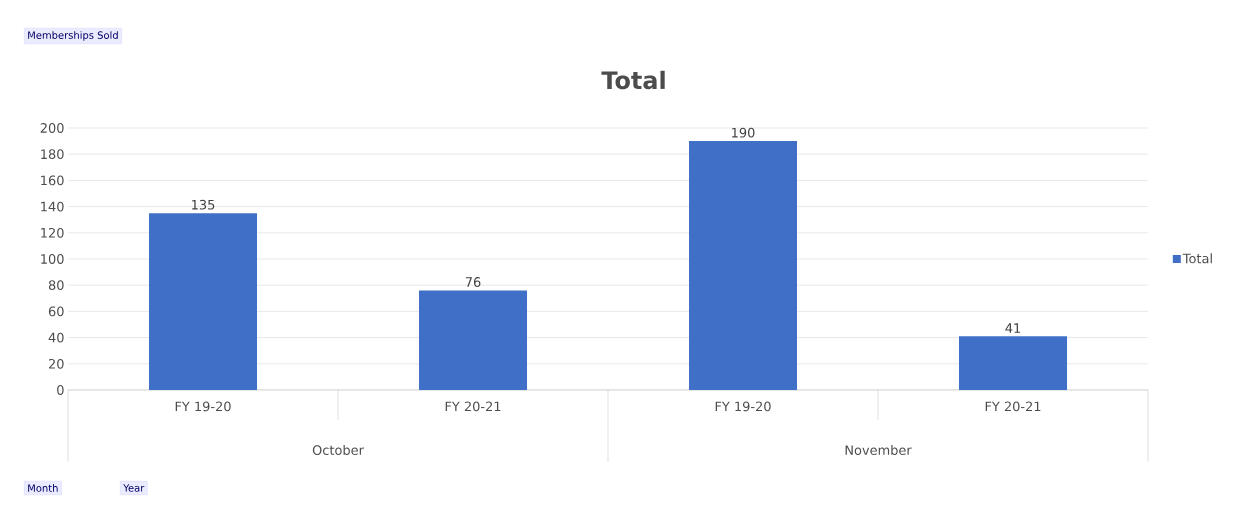 This screenshot has height=510, width=1248. What do you see at coordinates (52, 232) in the screenshot?
I see `y-tick-label: 120` at bounding box center [52, 232].